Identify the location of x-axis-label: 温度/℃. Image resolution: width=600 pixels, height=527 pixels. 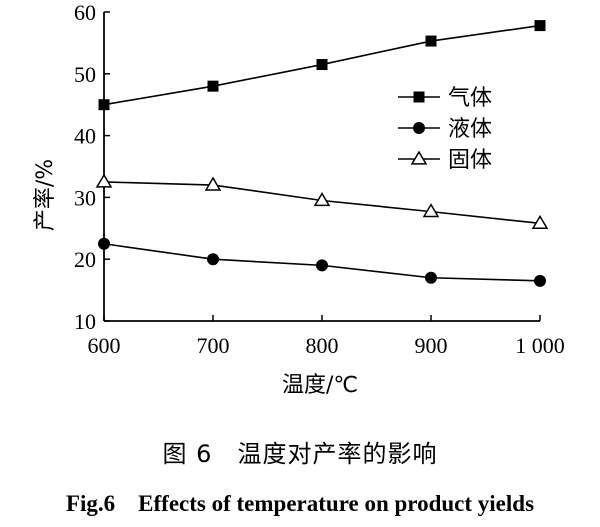
(320, 385).